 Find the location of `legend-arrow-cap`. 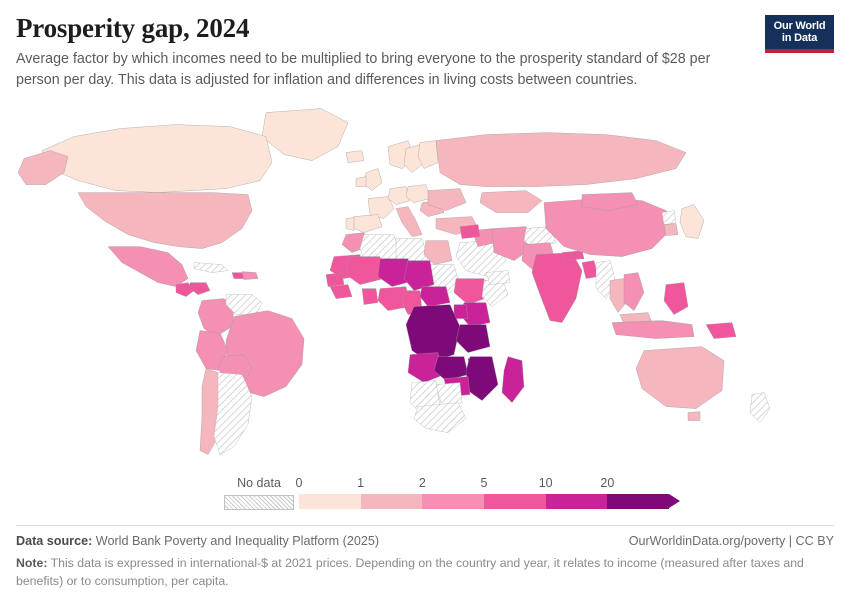

legend-arrow-cap is located at coordinates (674, 501).